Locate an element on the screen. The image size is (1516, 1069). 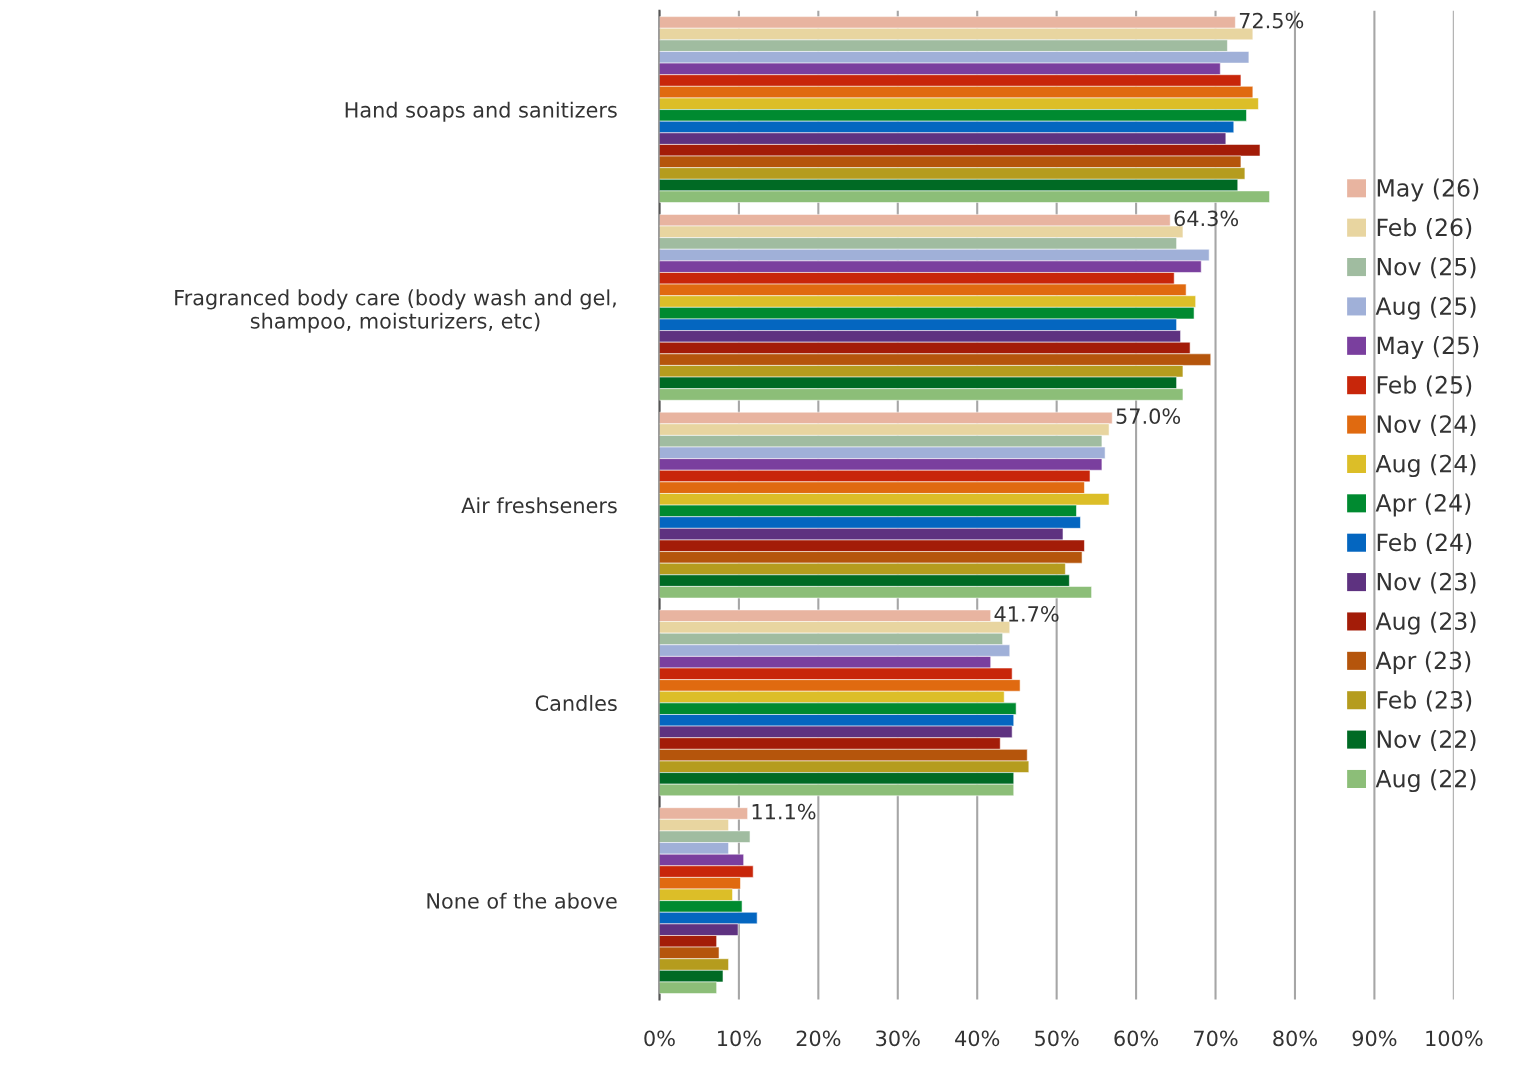
y-tick-label: Candles is located at coordinates (576, 703).